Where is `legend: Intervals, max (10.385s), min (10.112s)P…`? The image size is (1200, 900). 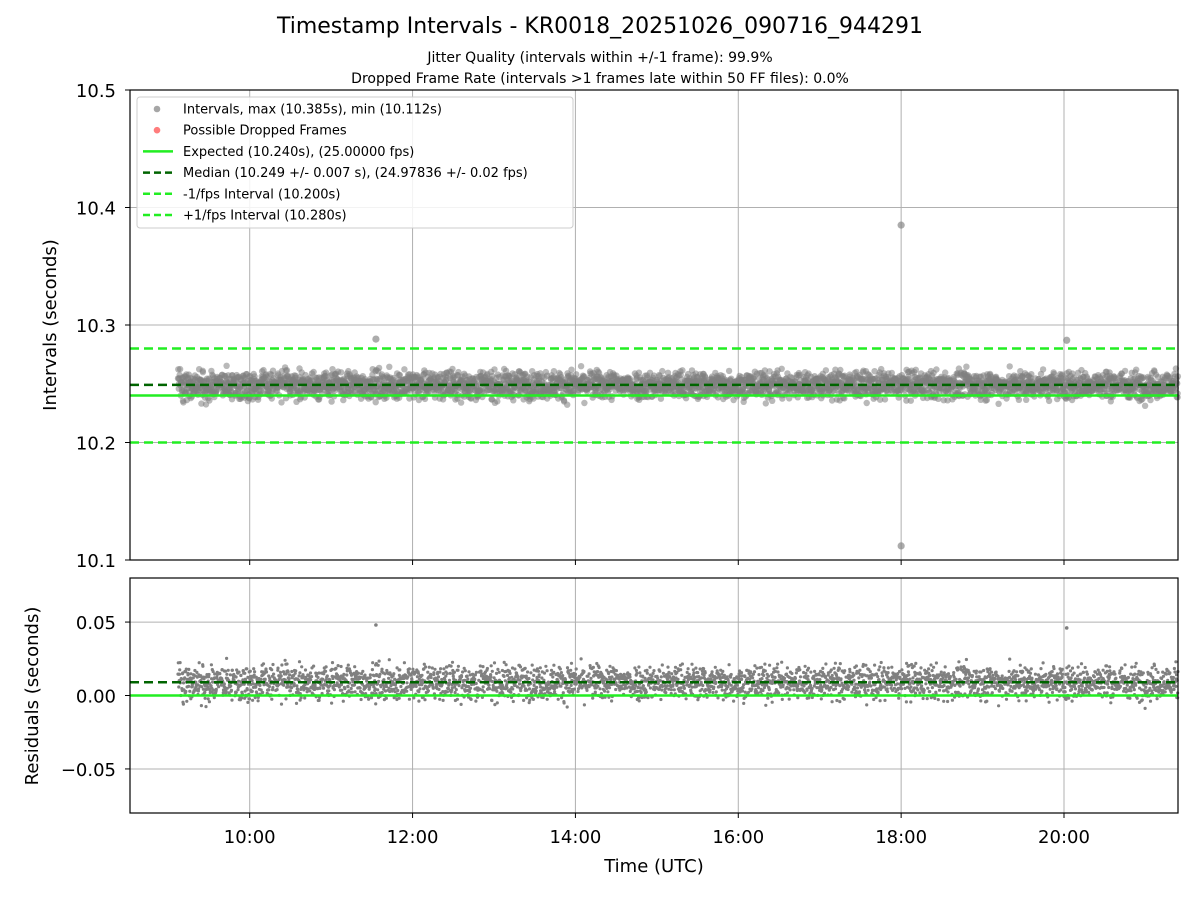 legend: Intervals, max (10.385s), min (10.112s)P… is located at coordinates (355, 162).